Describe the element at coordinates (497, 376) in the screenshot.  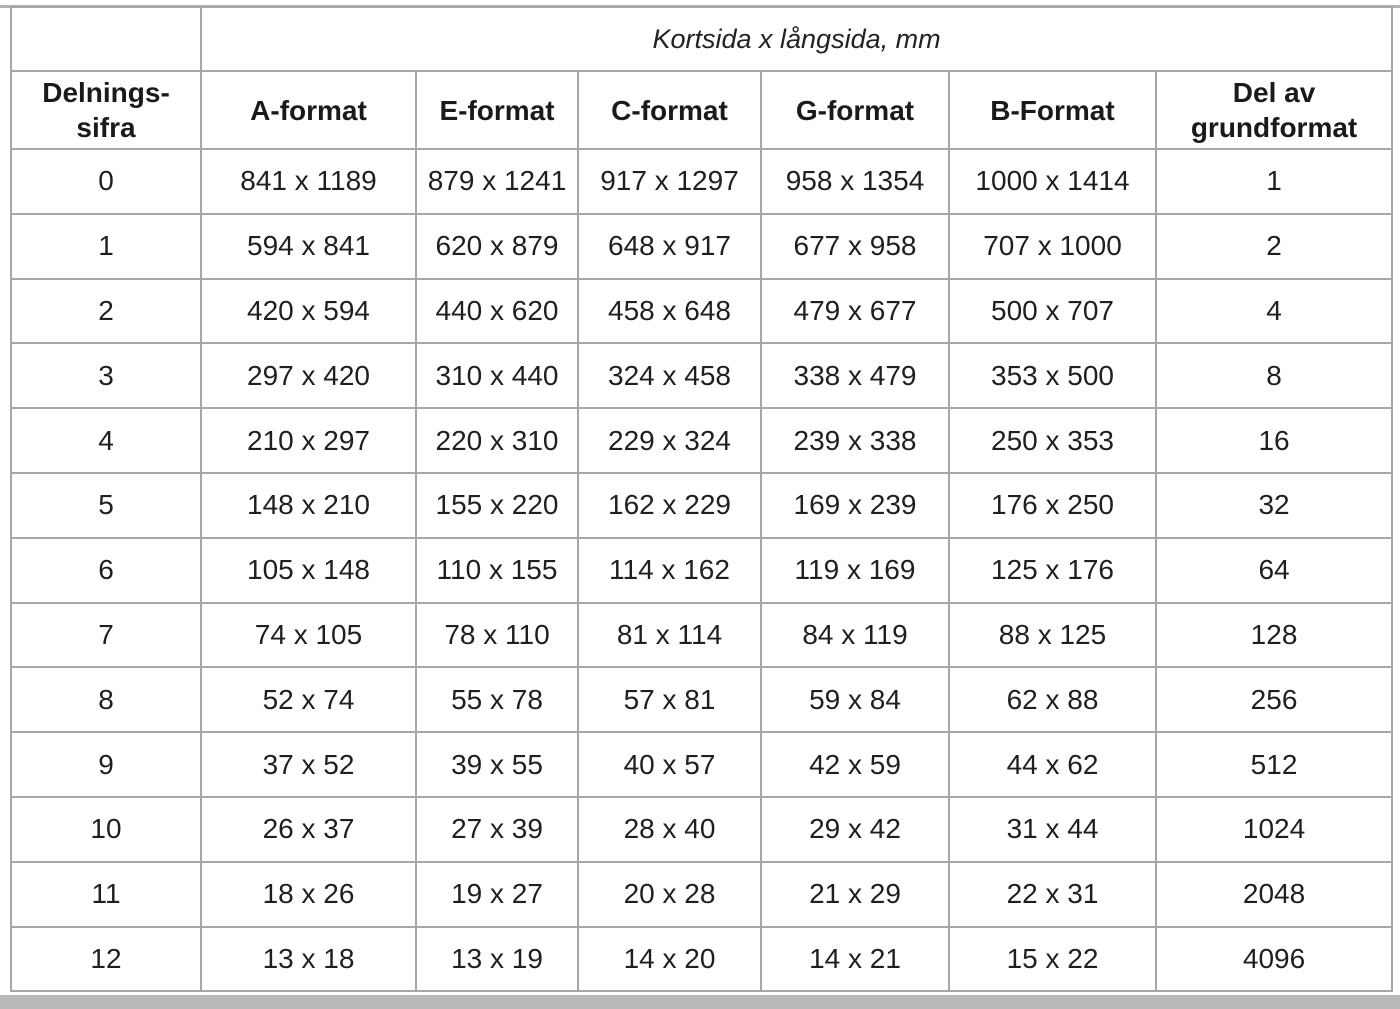
I see `table-cell: 310 x 440` at that location.